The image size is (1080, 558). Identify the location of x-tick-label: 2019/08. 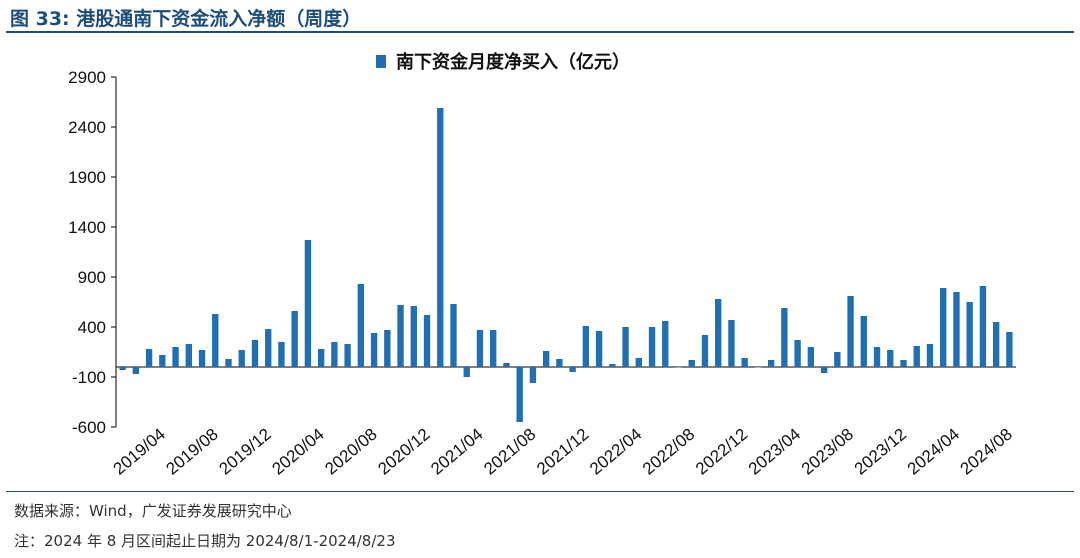
(192, 452).